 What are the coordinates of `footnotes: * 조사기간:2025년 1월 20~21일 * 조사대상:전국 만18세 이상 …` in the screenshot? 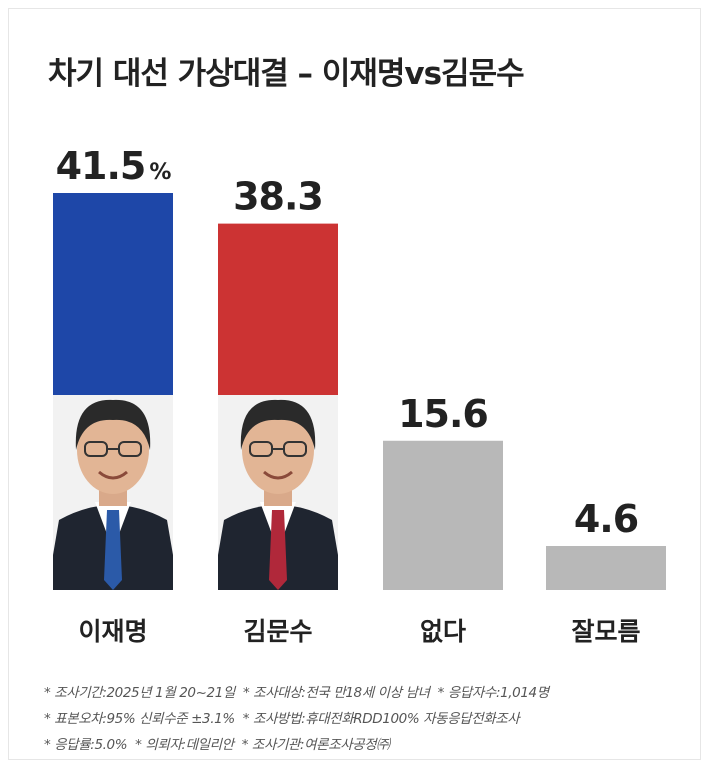 It's located at (369, 719).